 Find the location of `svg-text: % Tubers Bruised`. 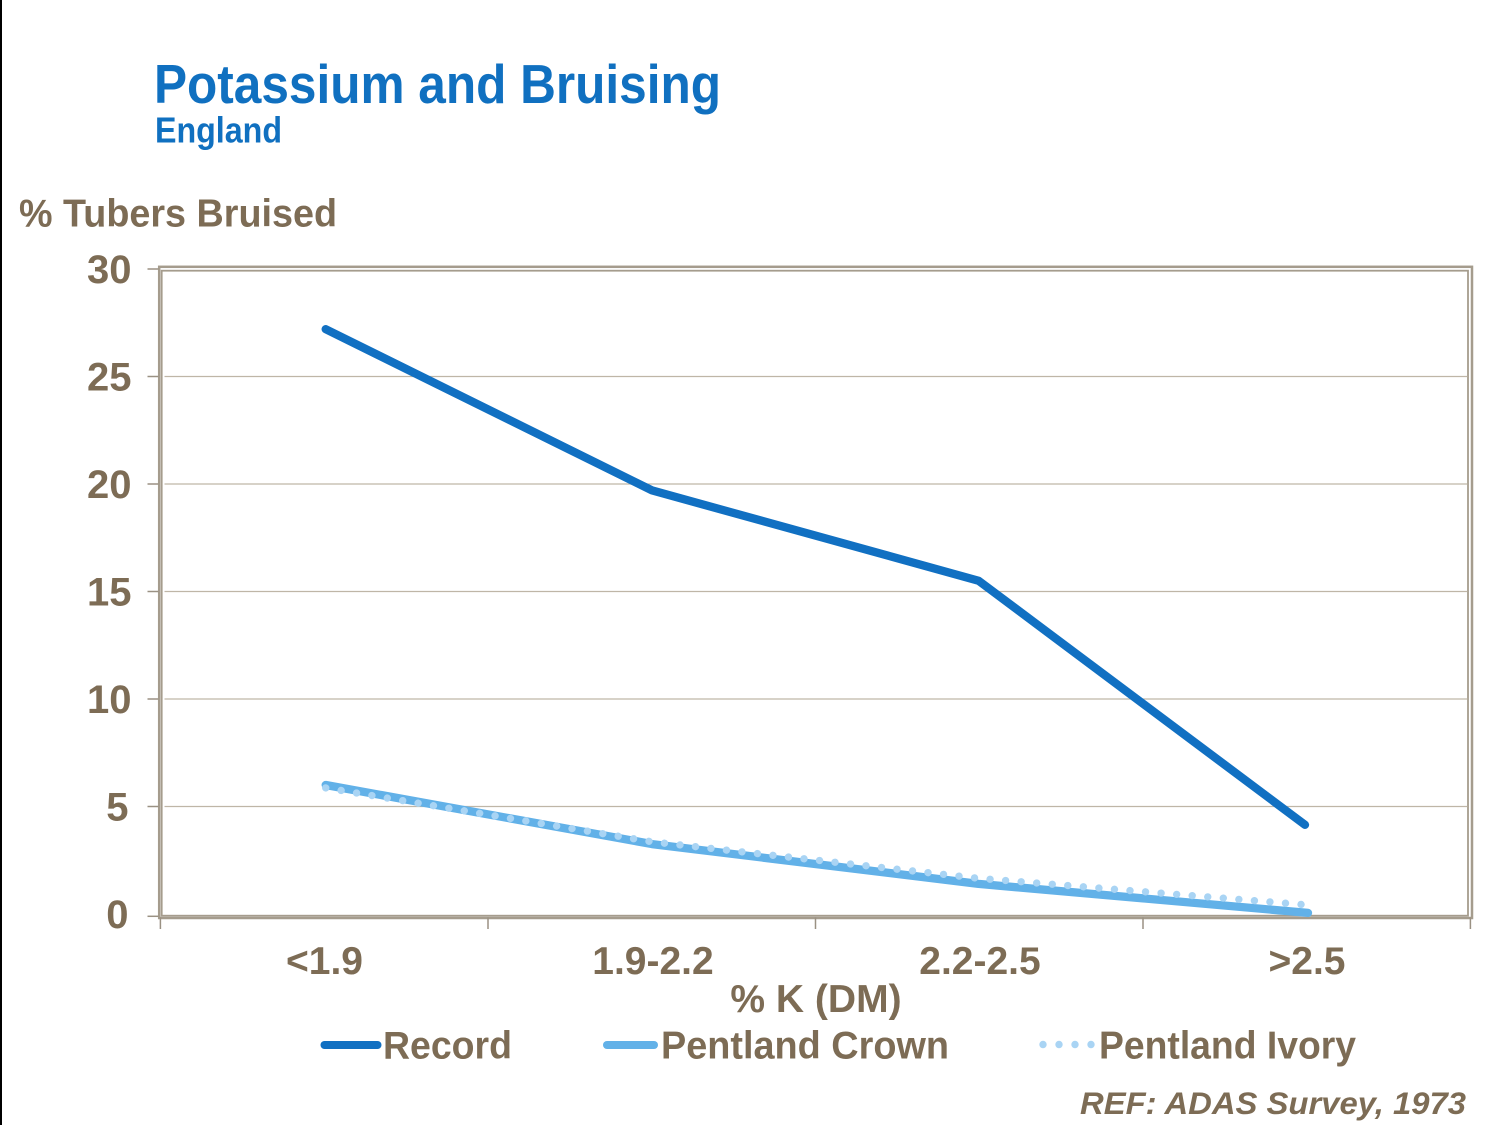

svg-text: % Tubers Bruised is located at coordinates (178, 214).